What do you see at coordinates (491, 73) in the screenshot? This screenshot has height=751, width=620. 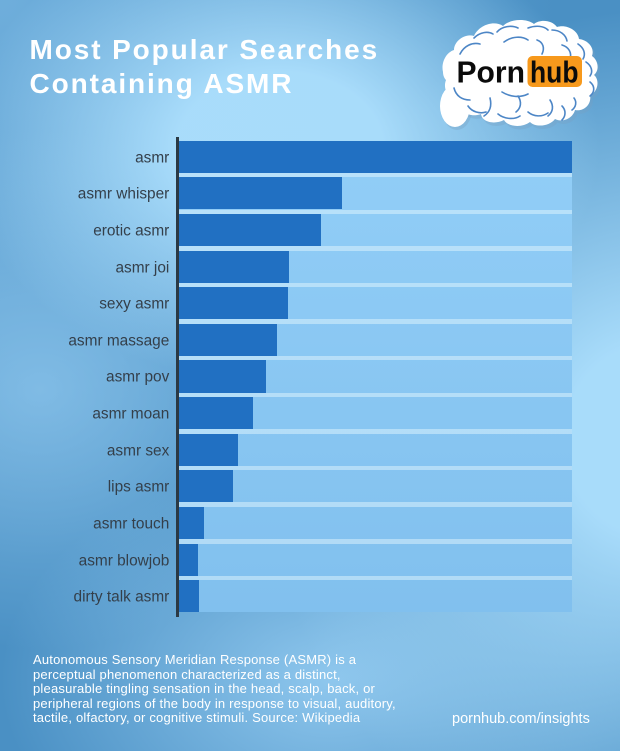 I see `svg-text: Porn` at bounding box center [491, 73].